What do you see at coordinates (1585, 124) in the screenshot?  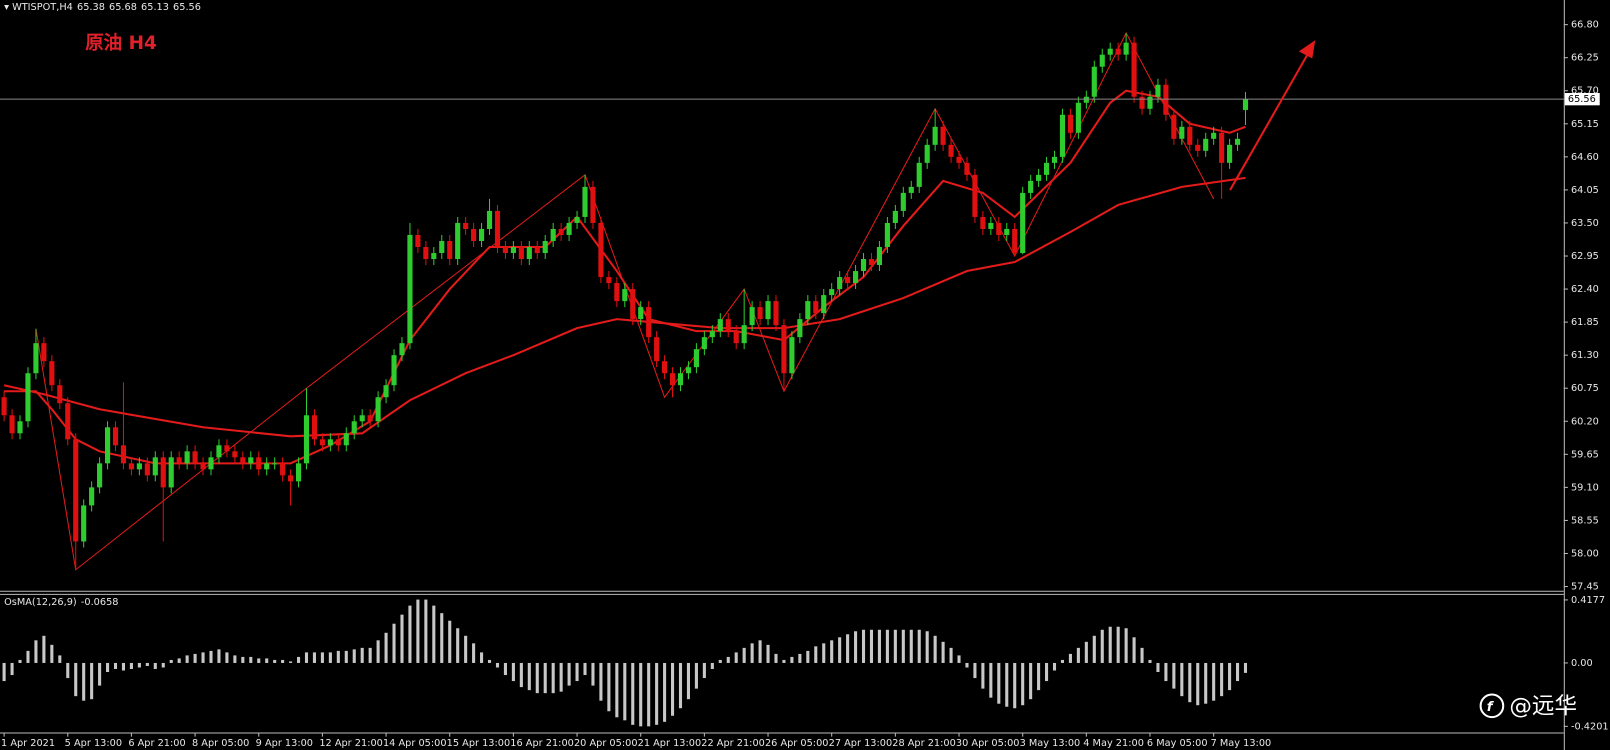 I see `y-tick-label: 65.15` at bounding box center [1585, 124].